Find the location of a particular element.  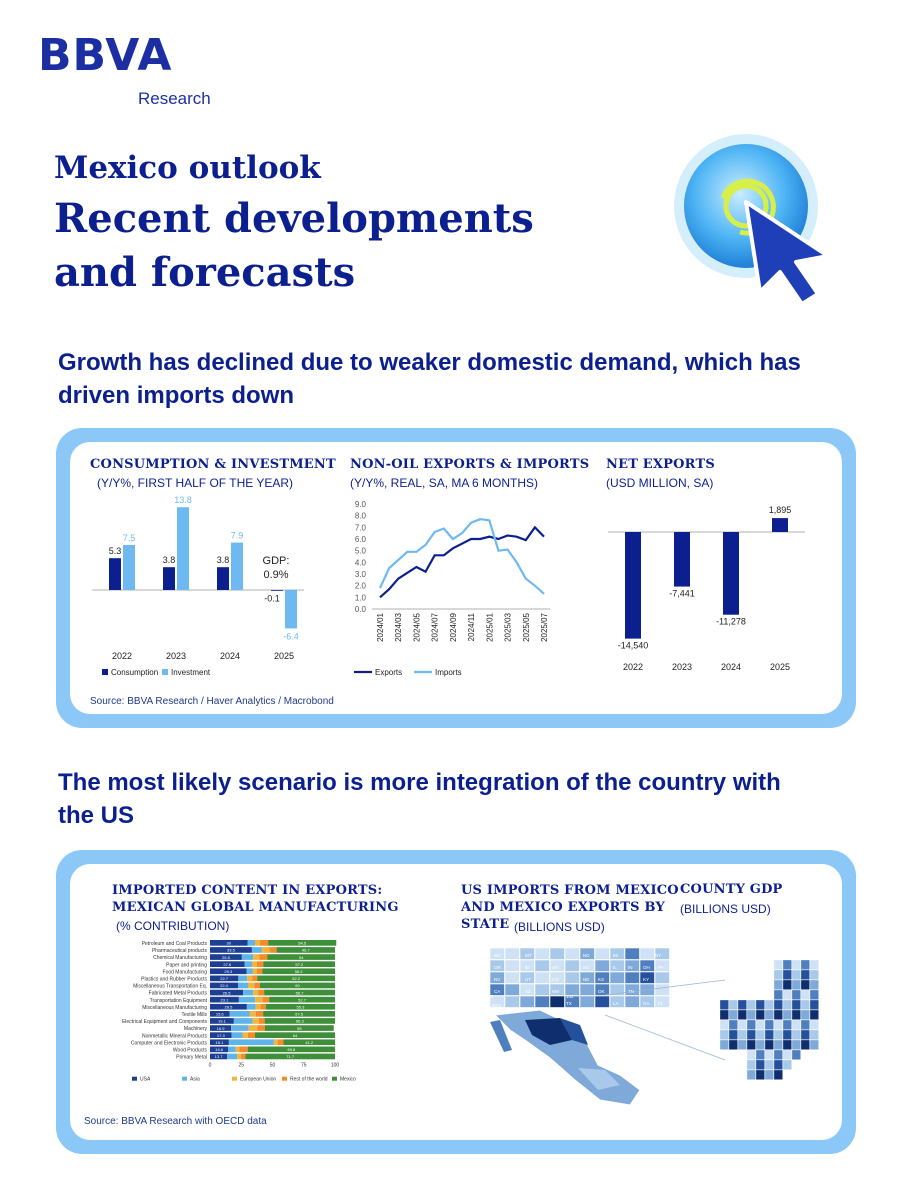

chart2-y-tick: 7.0 is located at coordinates (361, 527).